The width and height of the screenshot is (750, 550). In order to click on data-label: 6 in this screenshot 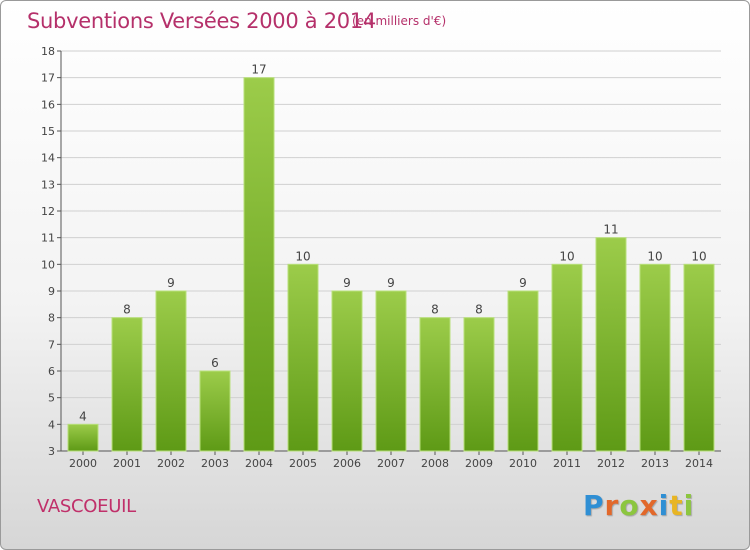, I will do `click(215, 363)`.